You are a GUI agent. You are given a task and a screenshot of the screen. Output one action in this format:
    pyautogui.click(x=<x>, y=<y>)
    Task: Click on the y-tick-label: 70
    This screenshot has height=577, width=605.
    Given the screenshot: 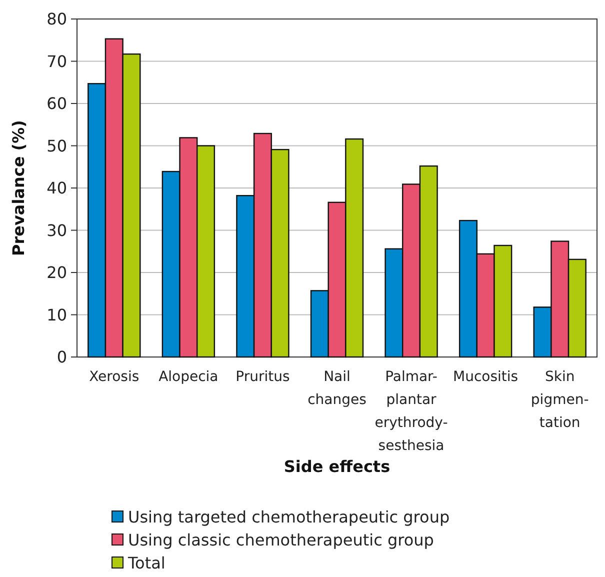 What is the action you would take?
    pyautogui.click(x=56, y=61)
    